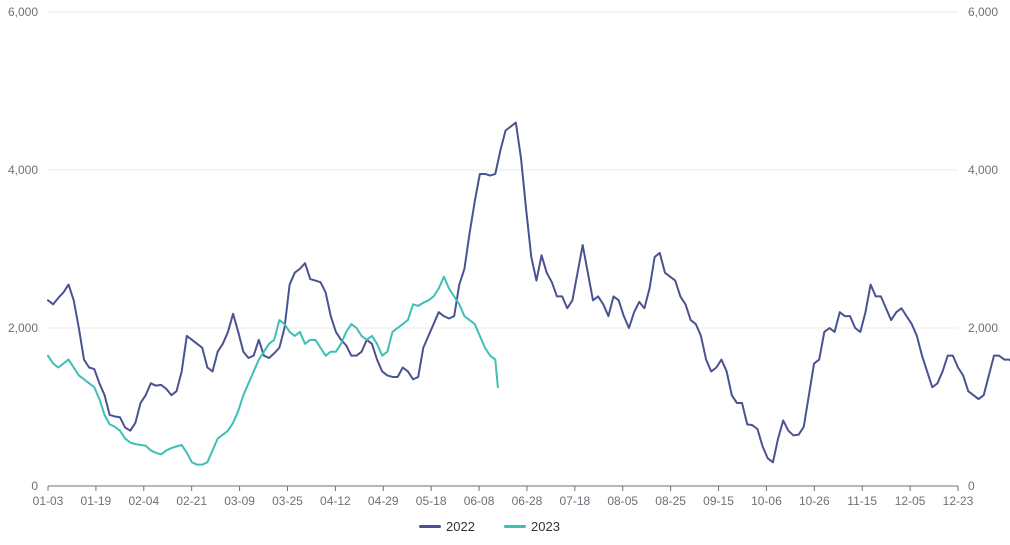 This screenshot has width=1010, height=545. What do you see at coordinates (983, 170) in the screenshot?
I see `y-tick-label-right: 4,000` at bounding box center [983, 170].